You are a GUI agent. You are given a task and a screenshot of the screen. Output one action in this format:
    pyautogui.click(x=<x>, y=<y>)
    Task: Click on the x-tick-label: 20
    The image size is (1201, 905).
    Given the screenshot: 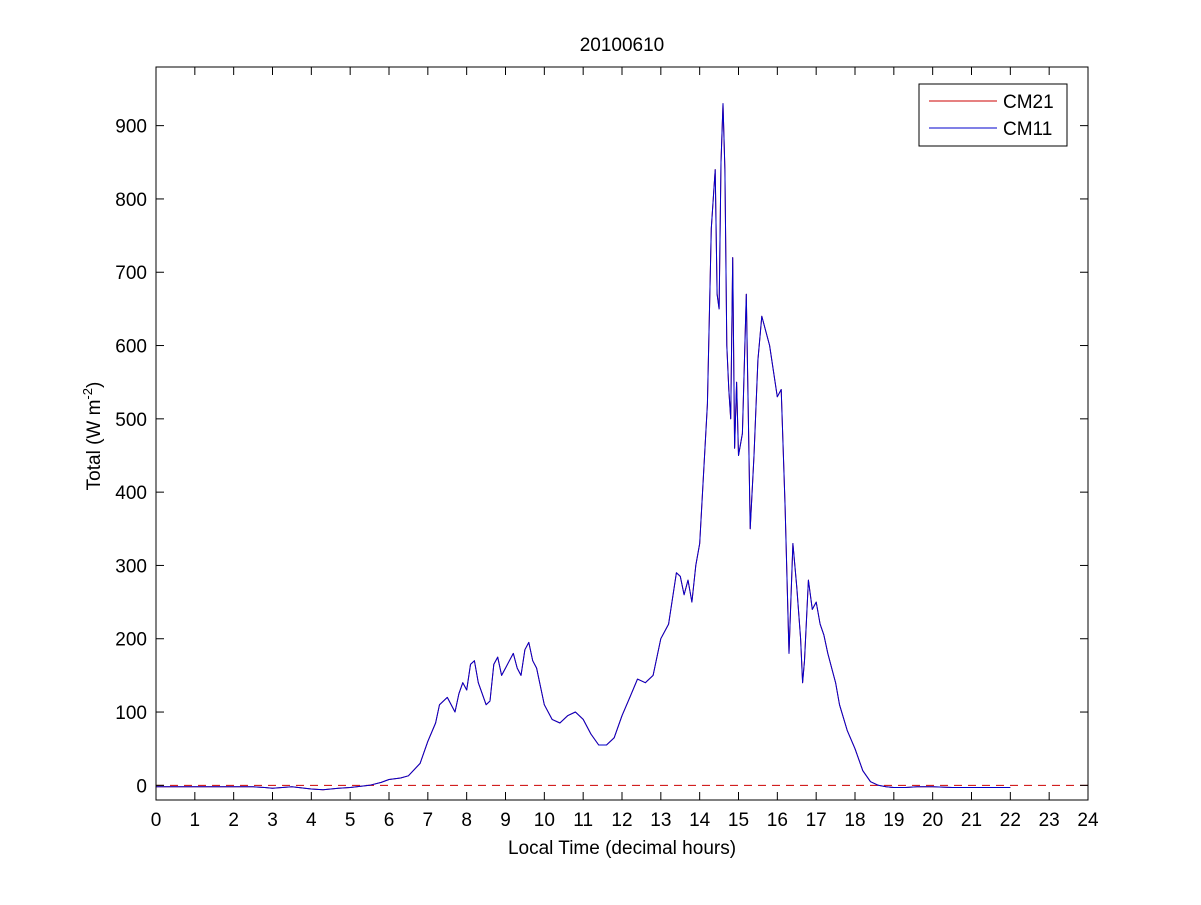 What is the action you would take?
    pyautogui.click(x=932, y=820)
    